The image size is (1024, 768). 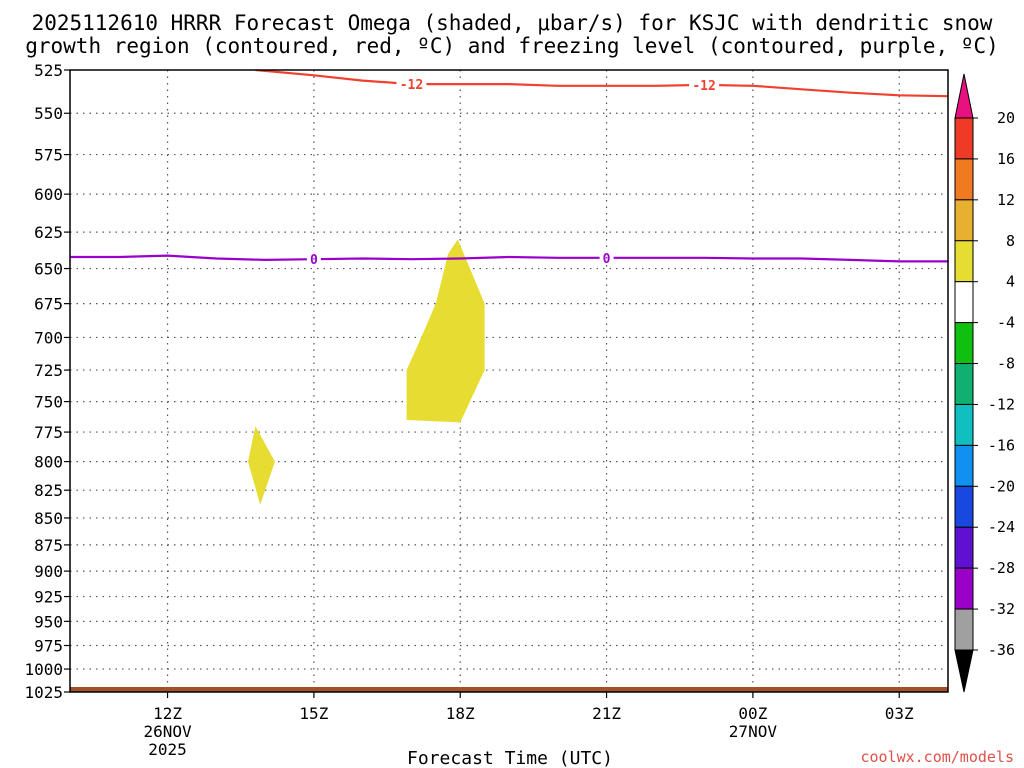 I want to click on y-tick-label: 775, so click(x=48, y=432).